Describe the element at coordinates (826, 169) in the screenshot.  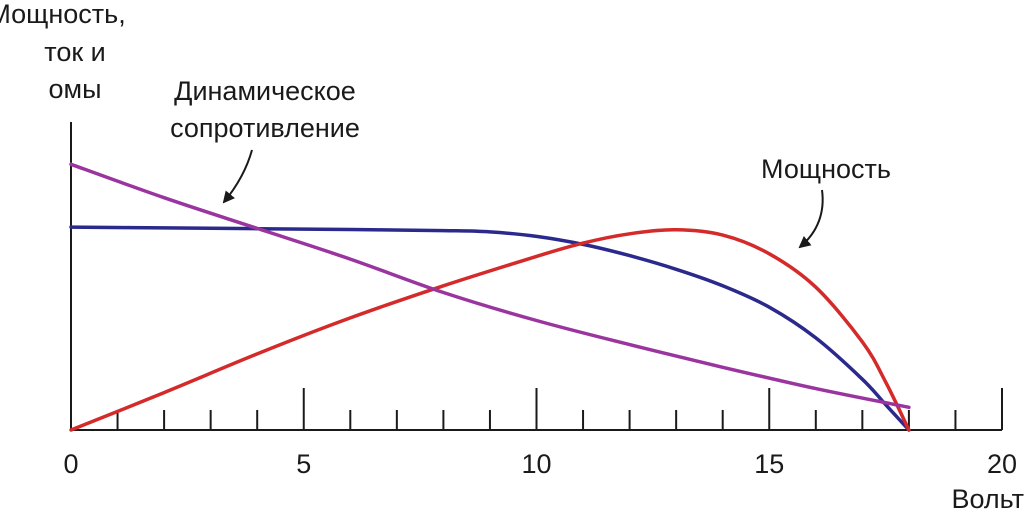
I see `annotation-power-label: Мощность` at that location.